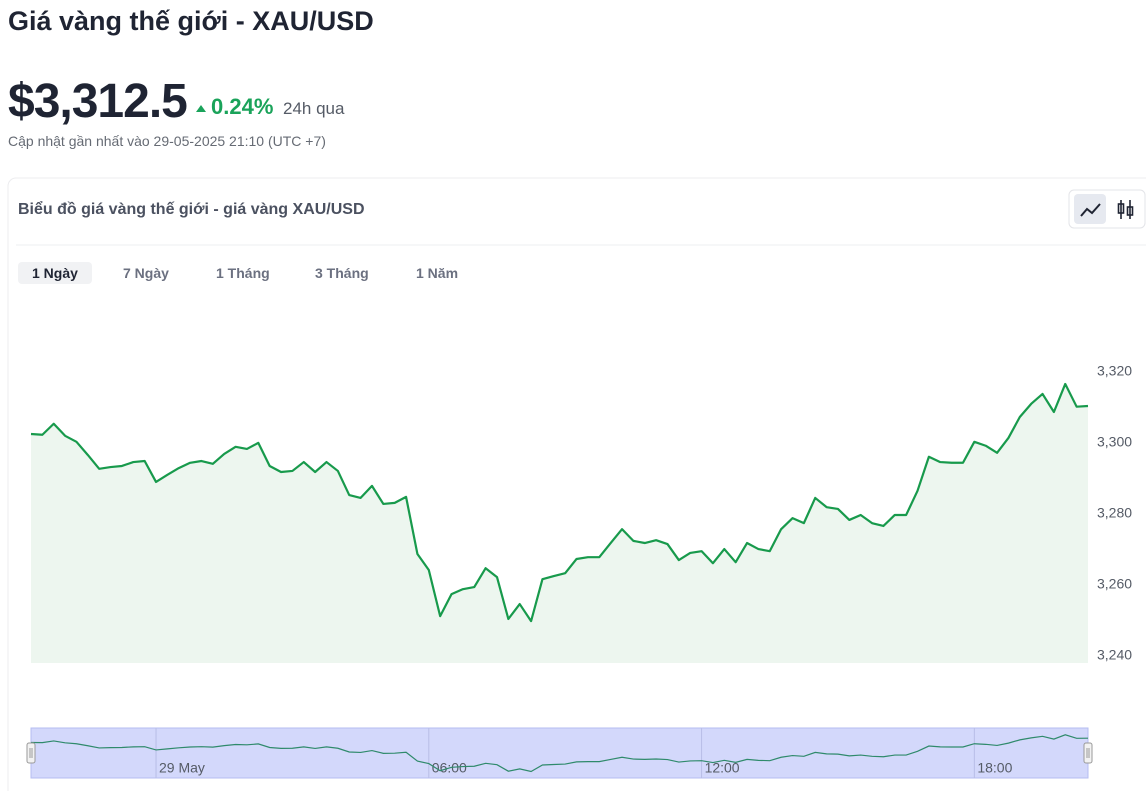 Image resolution: width=1146 pixels, height=791 pixels. I want to click on range-tab: 1 Năm, so click(437, 273).